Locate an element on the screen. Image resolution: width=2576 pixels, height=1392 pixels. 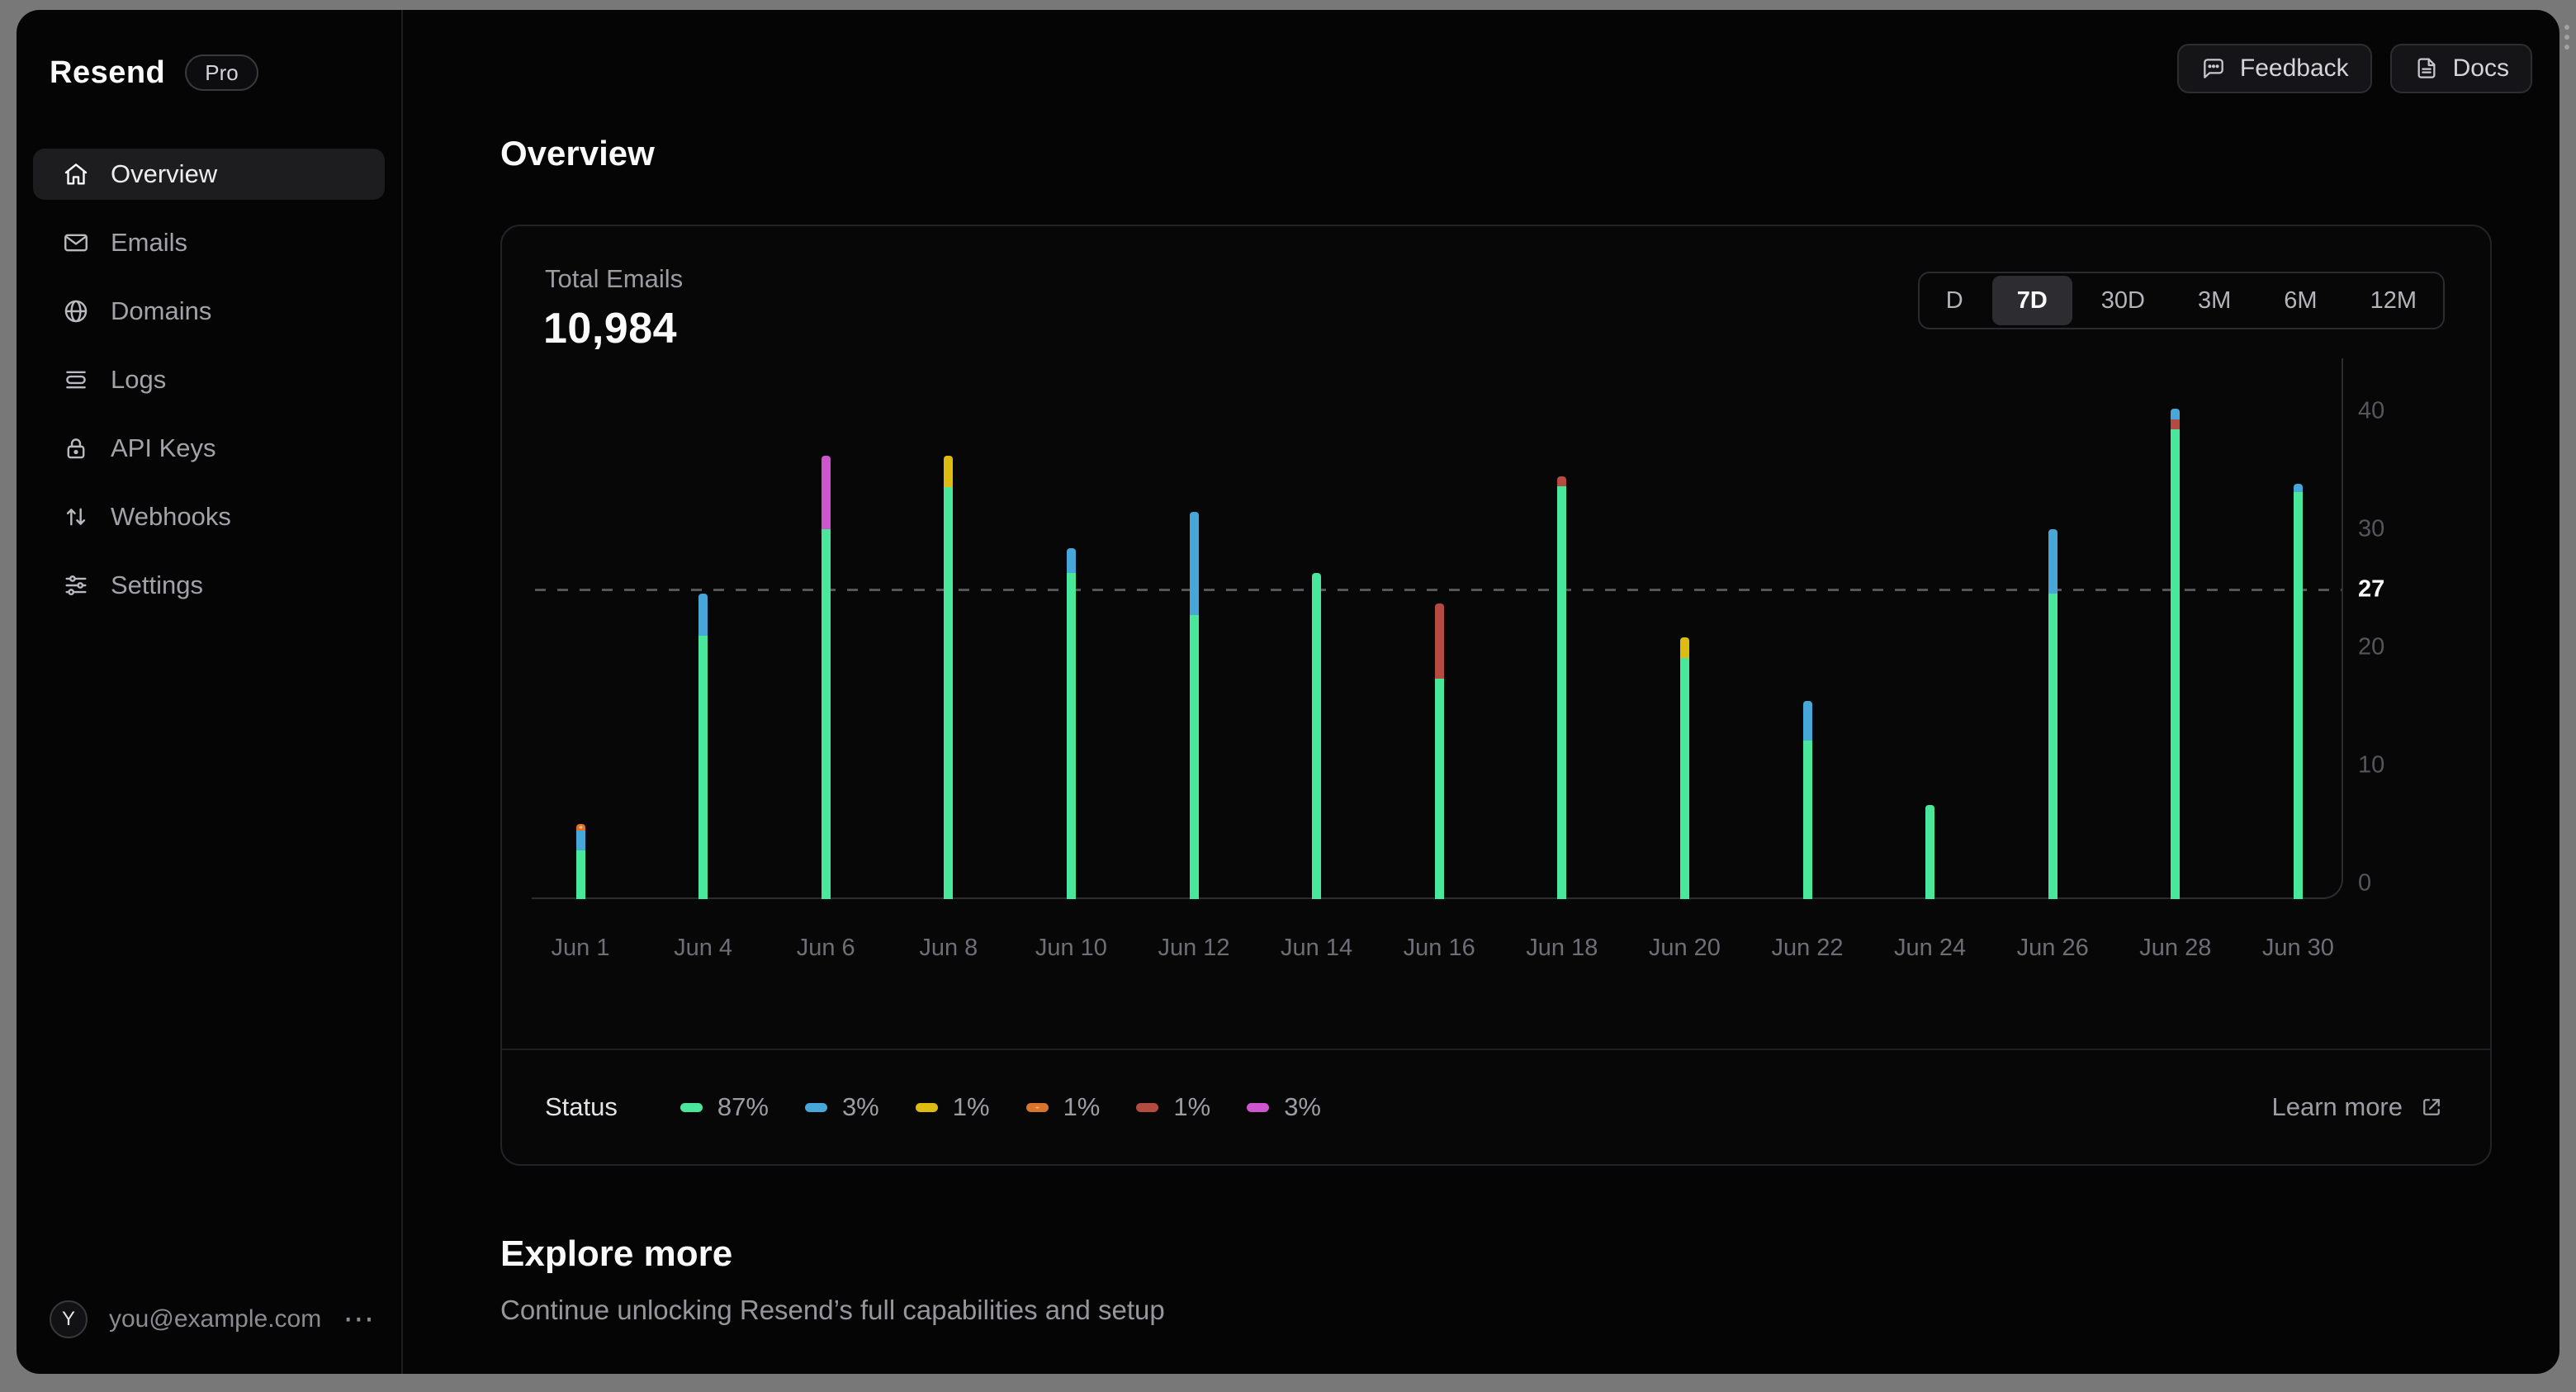
legend-title: Status is located at coordinates (581, 1106).